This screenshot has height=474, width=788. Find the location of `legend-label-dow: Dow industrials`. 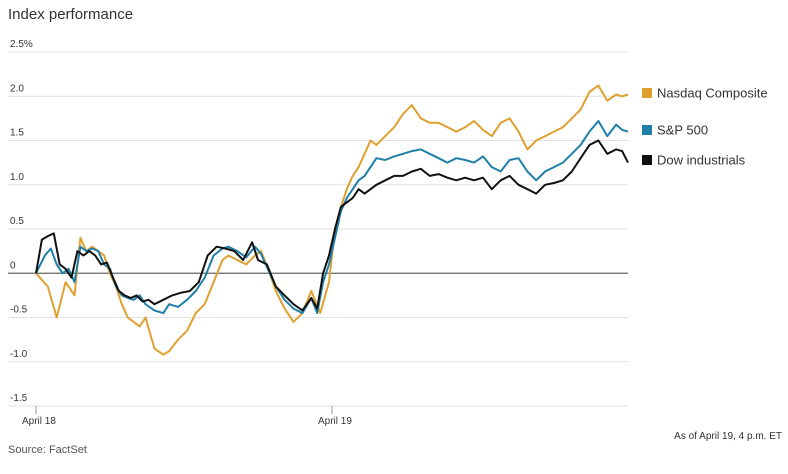

legend-label-dow: Dow industrials is located at coordinates (701, 160).